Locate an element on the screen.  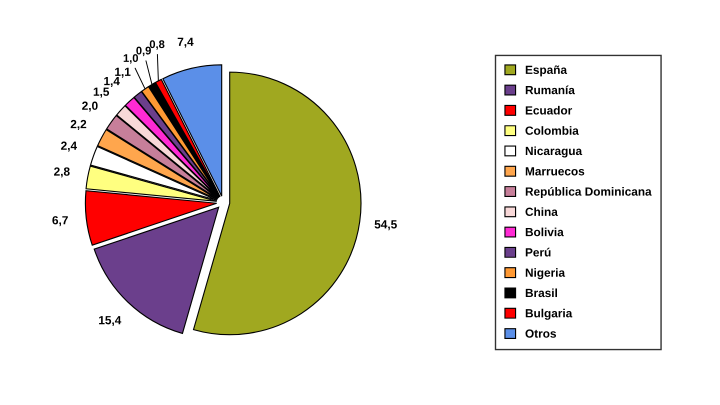
legend-label: Nicaragua is located at coordinates (554, 152).